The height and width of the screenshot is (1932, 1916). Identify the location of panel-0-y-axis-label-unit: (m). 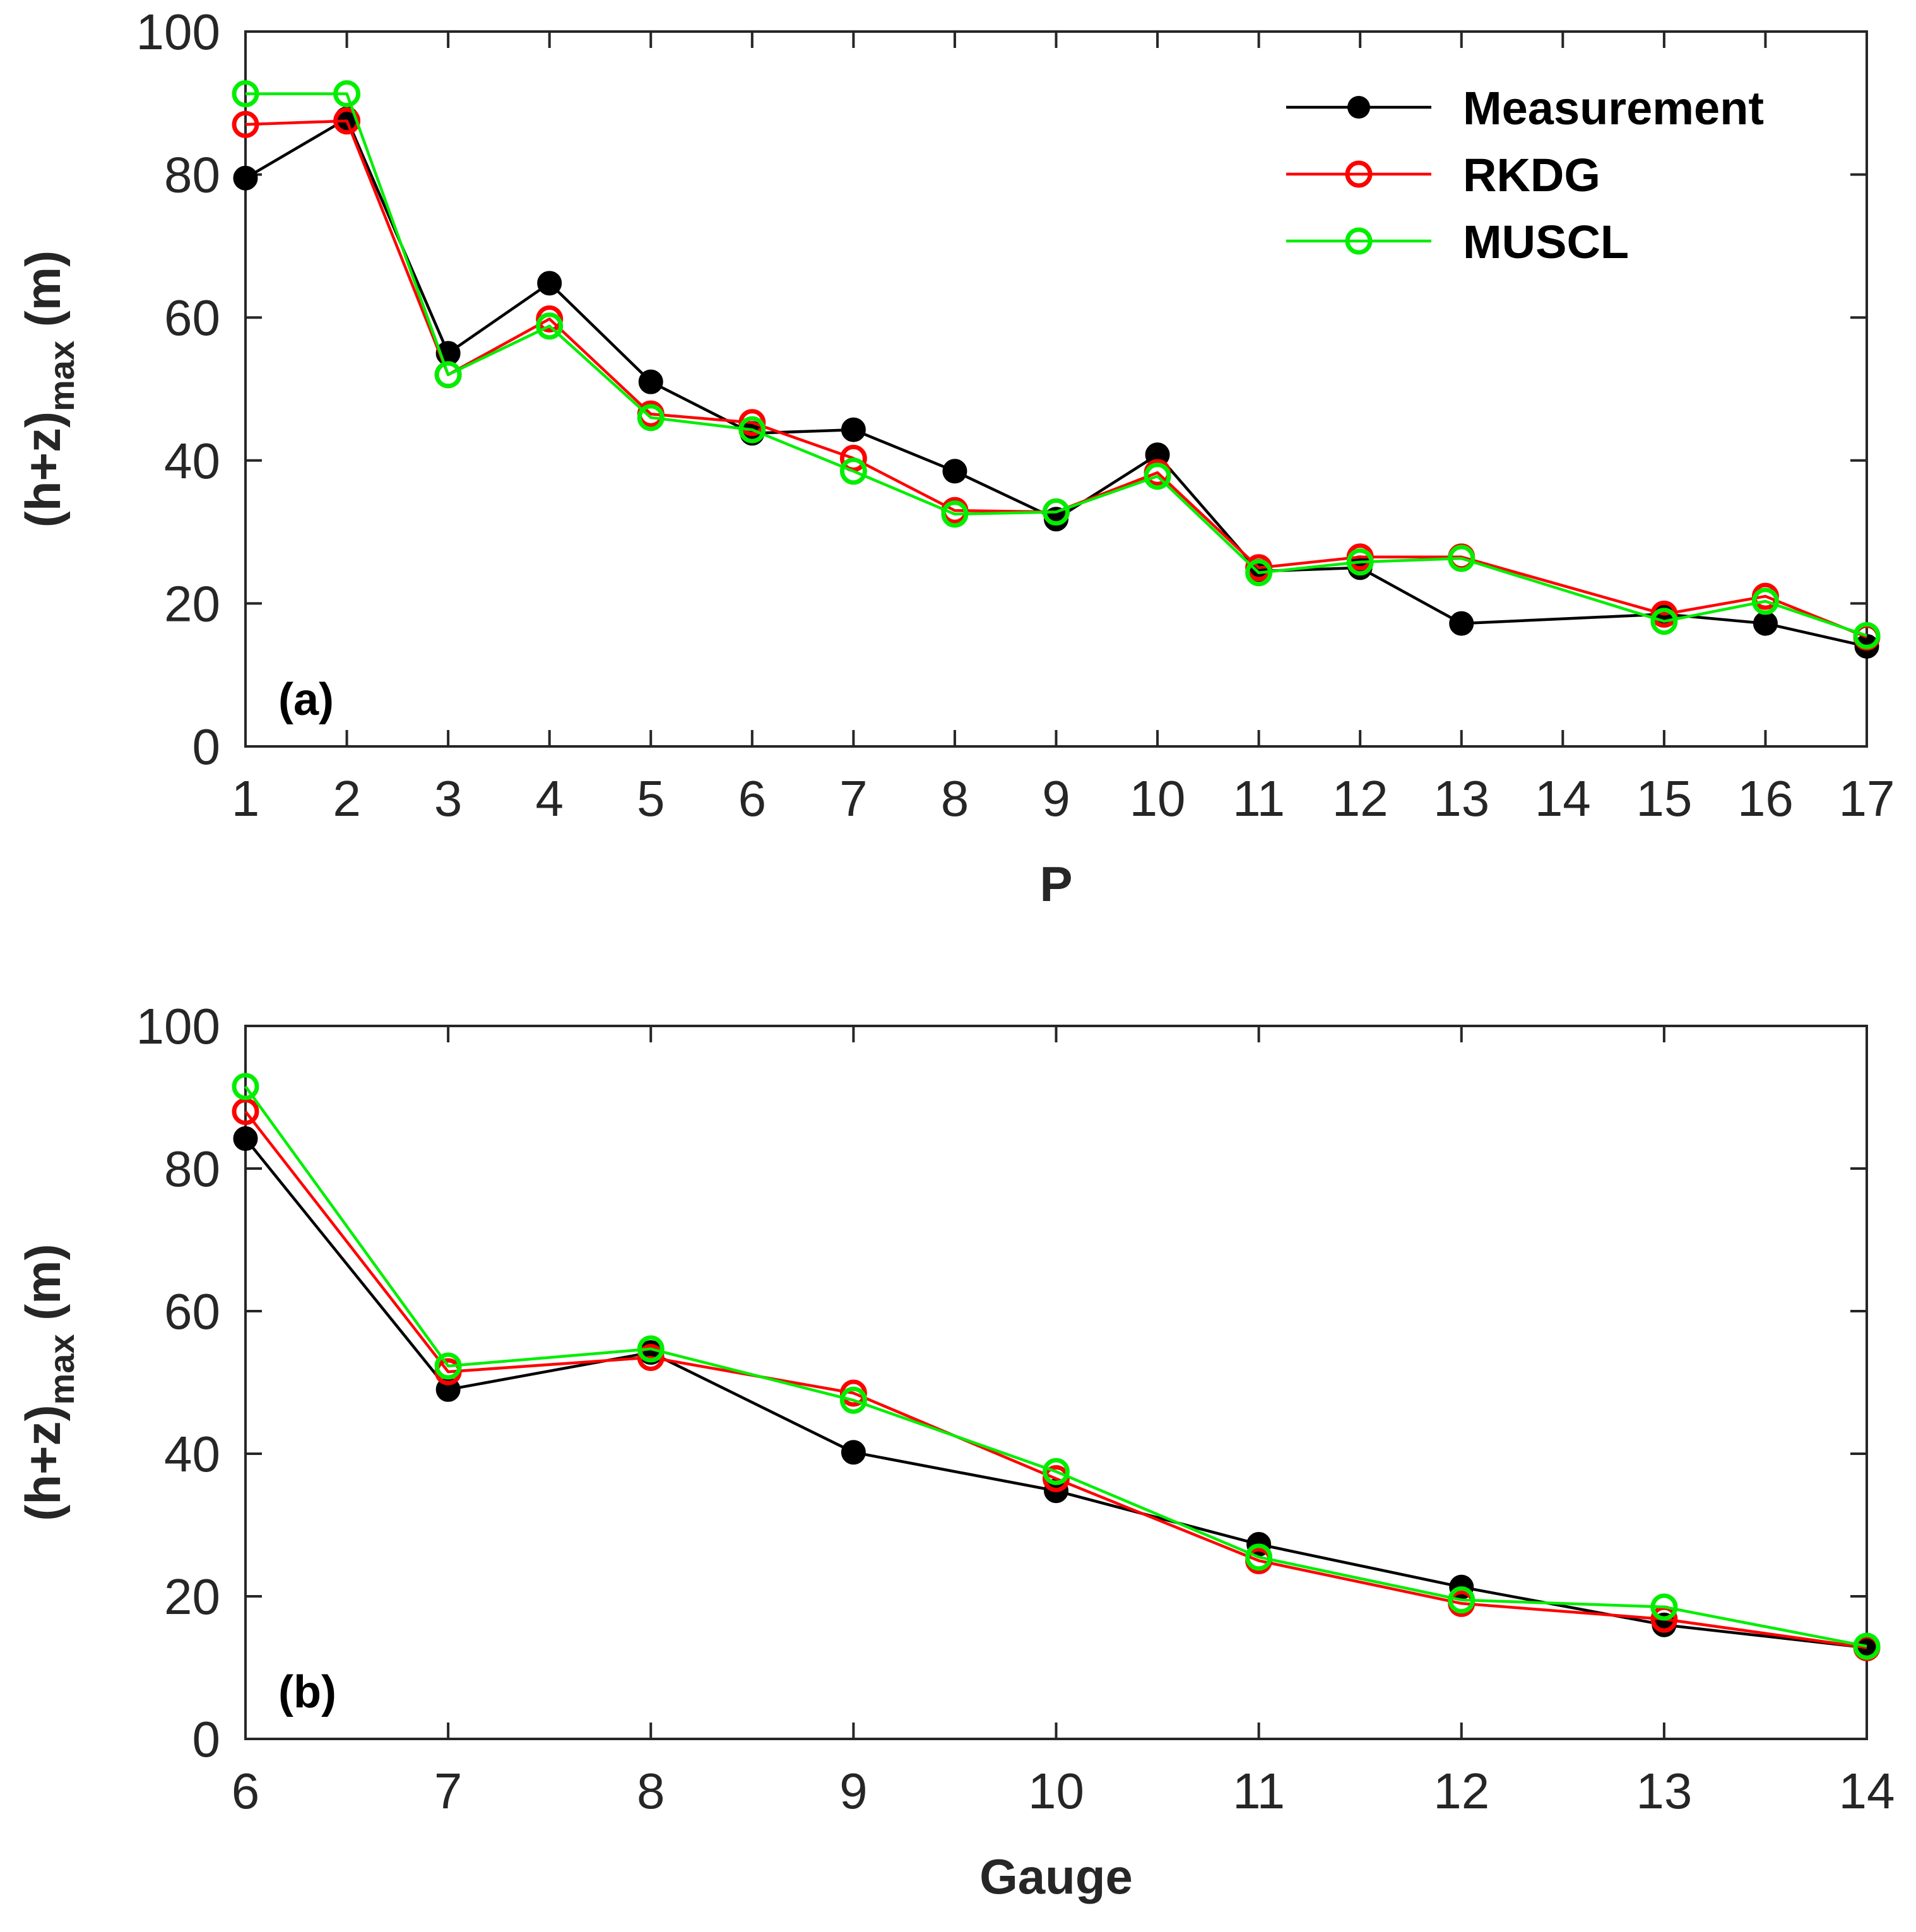
(43, 295).